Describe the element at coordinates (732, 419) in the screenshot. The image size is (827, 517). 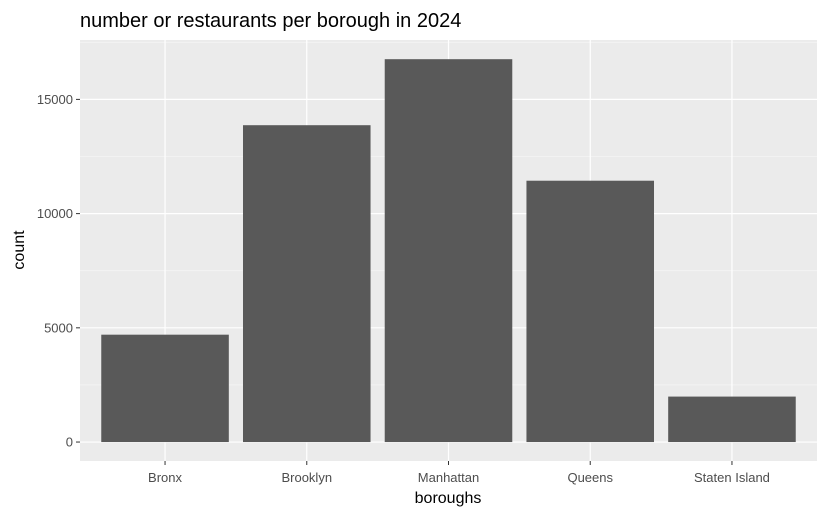
I see `bar-staten-island` at that location.